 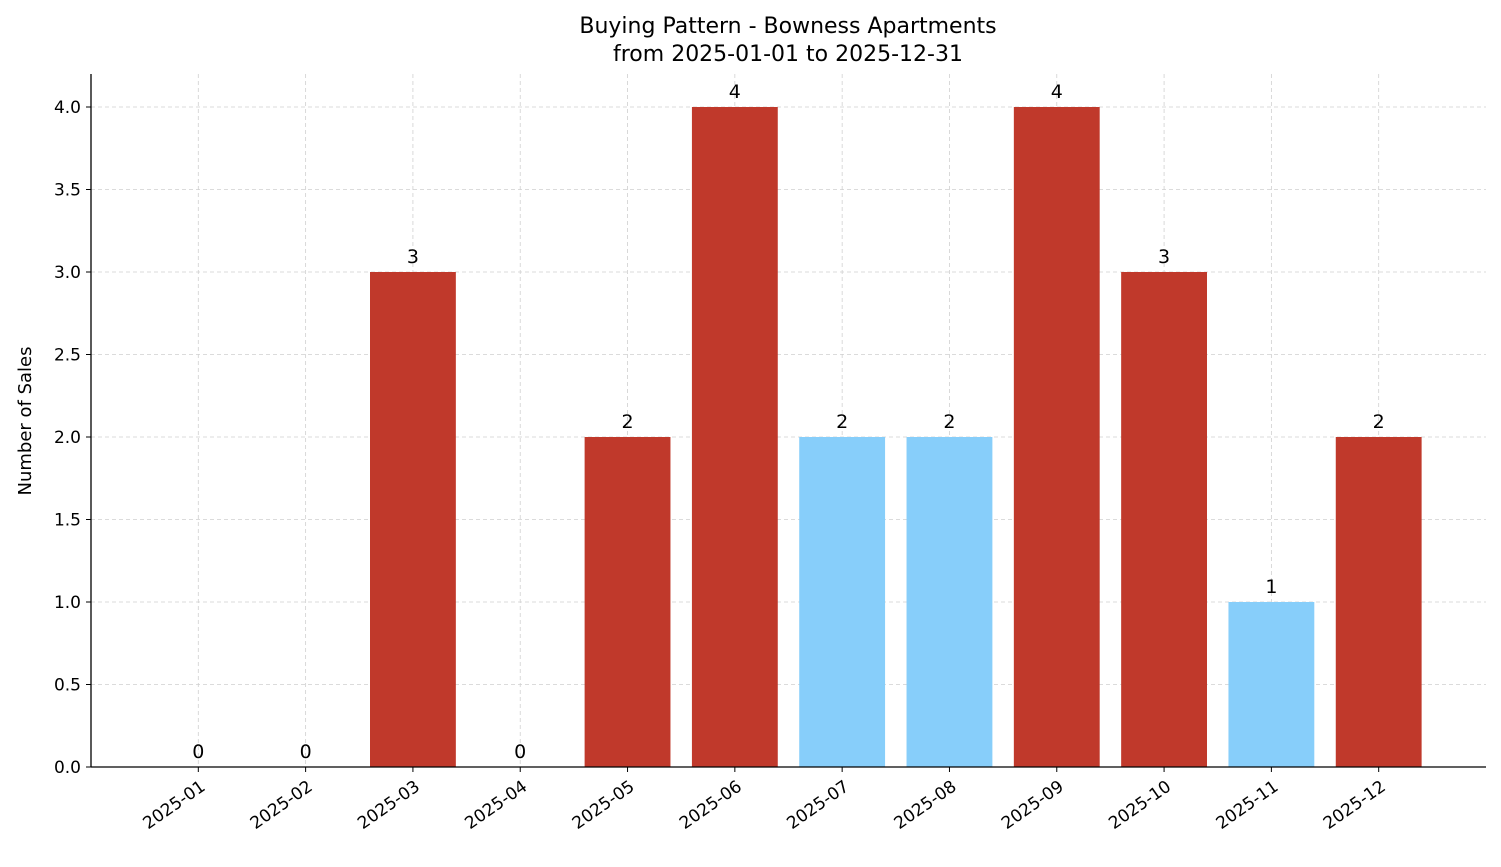 I want to click on x-tick-label: 2025-10, so click(x=1140, y=805).